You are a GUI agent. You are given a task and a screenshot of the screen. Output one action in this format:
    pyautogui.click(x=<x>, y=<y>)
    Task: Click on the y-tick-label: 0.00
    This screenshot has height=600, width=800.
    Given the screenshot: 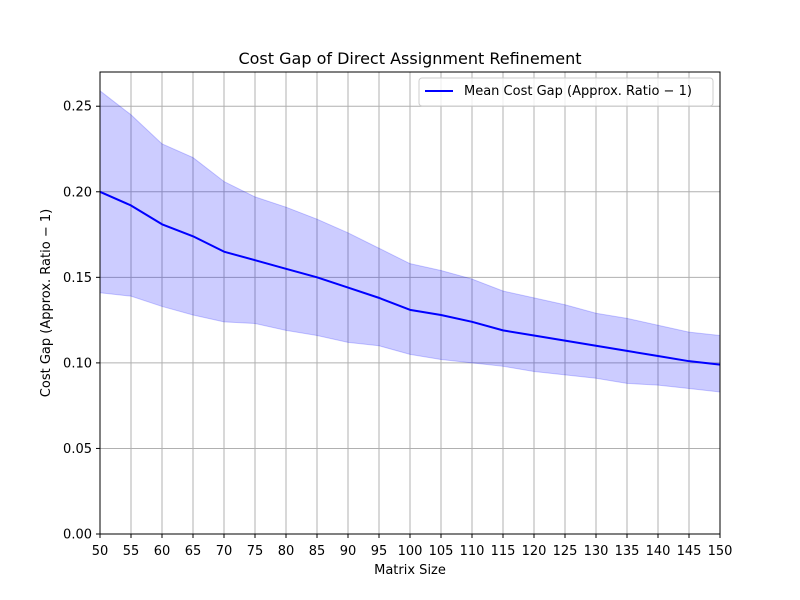 What is the action you would take?
    pyautogui.click(x=77, y=535)
    